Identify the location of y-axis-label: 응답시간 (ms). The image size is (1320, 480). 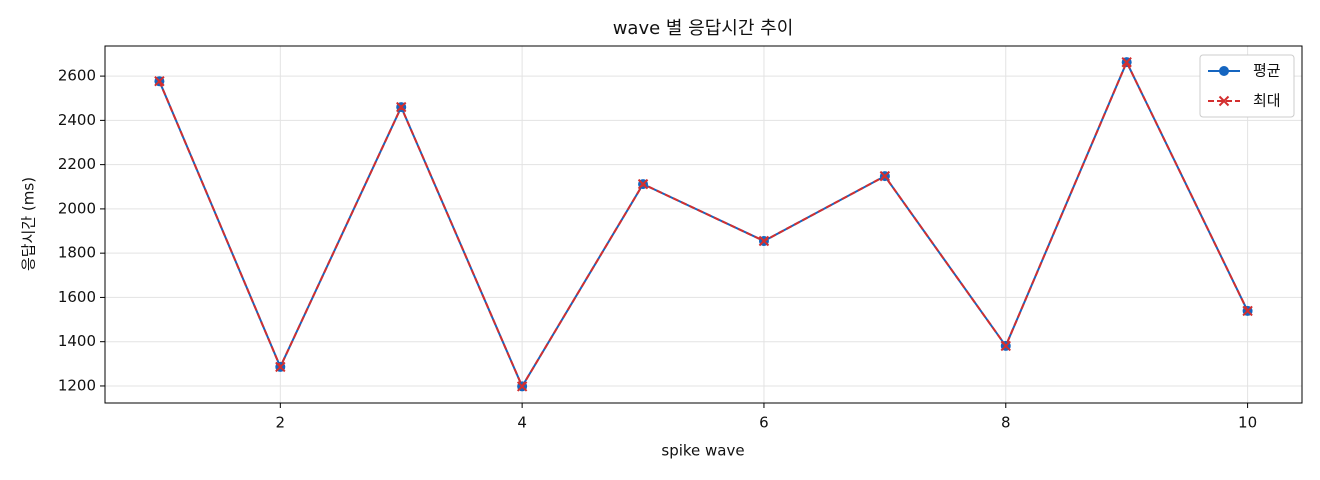
(29, 224).